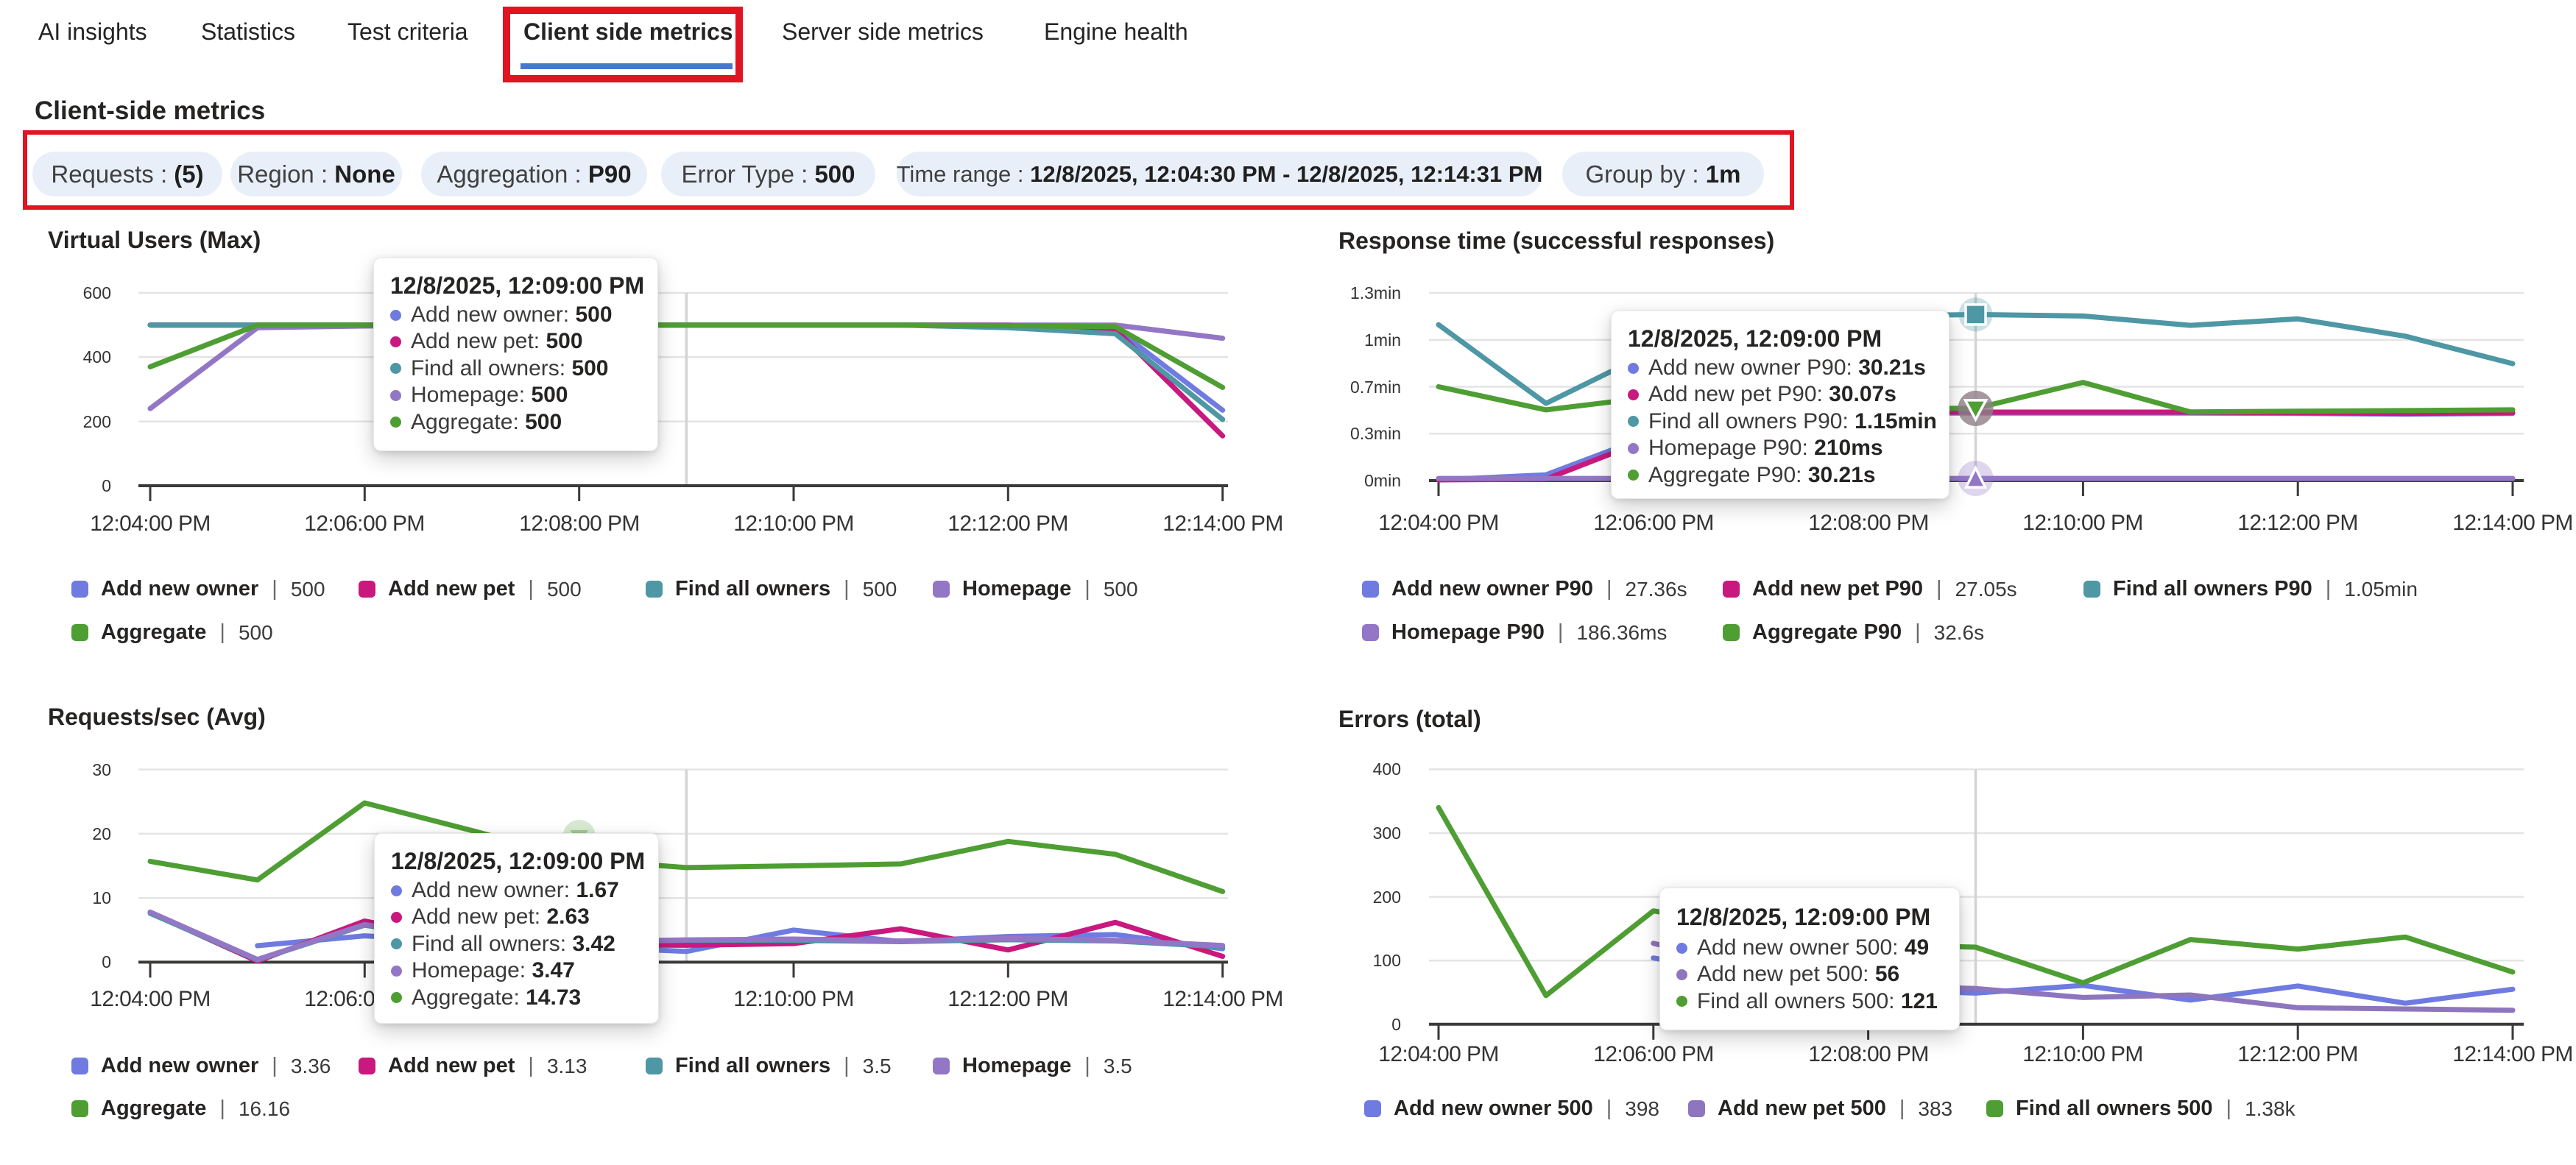  Describe the element at coordinates (101, 834) in the screenshot. I see `svg-text: 20` at that location.